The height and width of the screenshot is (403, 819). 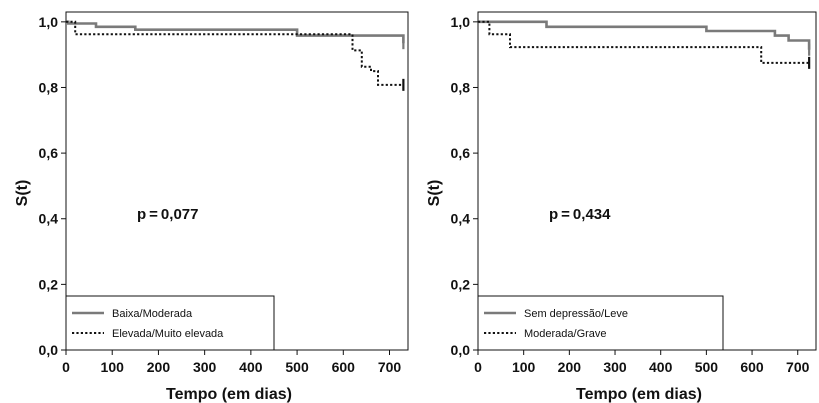 I want to click on p-value-annotation: p = 0,077, so click(x=167, y=214).